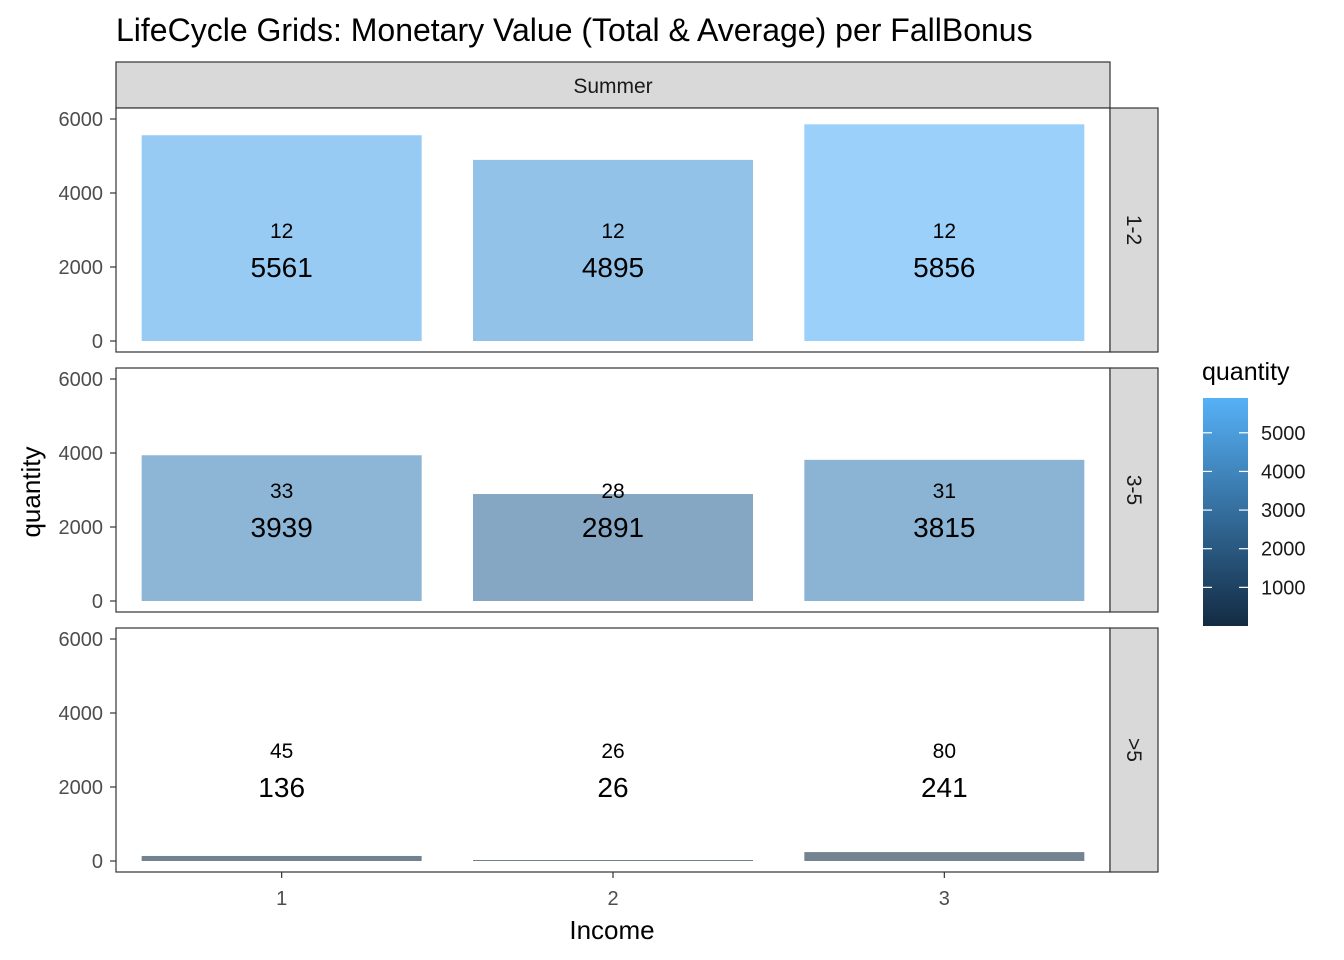 The width and height of the screenshot is (1344, 960). I want to click on row-strip-label: >5, so click(1133, 750).